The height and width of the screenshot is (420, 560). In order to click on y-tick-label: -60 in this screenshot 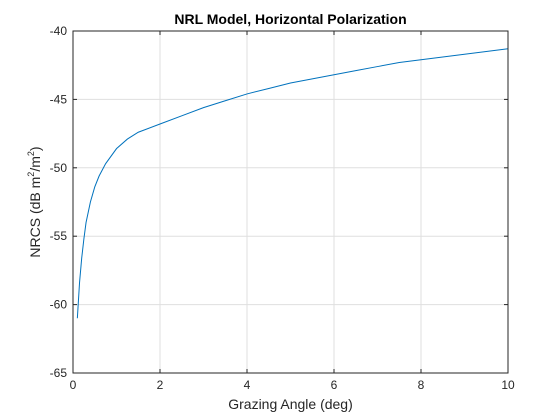, I will do `click(59, 305)`.